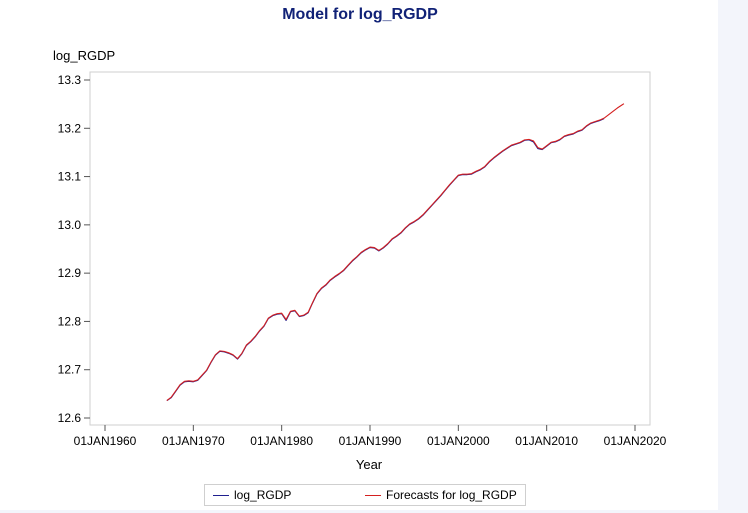 The width and height of the screenshot is (748, 513). What do you see at coordinates (369, 464) in the screenshot?
I see `x-axis-label: Year` at bounding box center [369, 464].